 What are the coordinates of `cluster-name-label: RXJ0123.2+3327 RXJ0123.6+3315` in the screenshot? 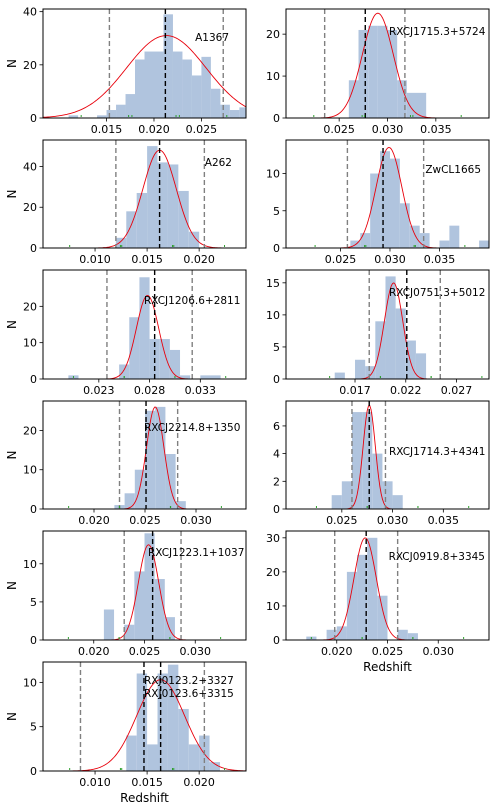 It's located at (189, 687).